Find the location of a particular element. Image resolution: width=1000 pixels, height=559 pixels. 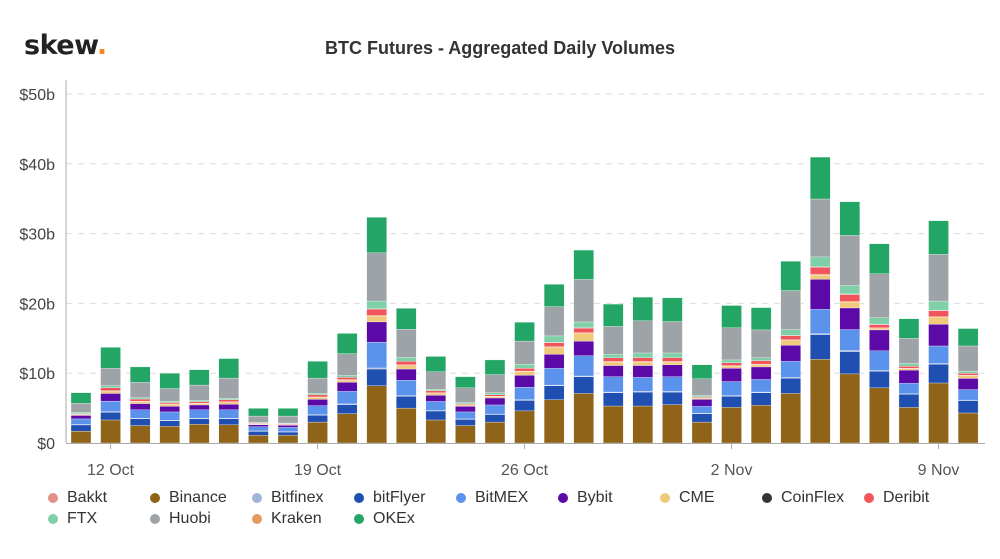

legend-item-bitmex: BitMEX is located at coordinates (492, 498).